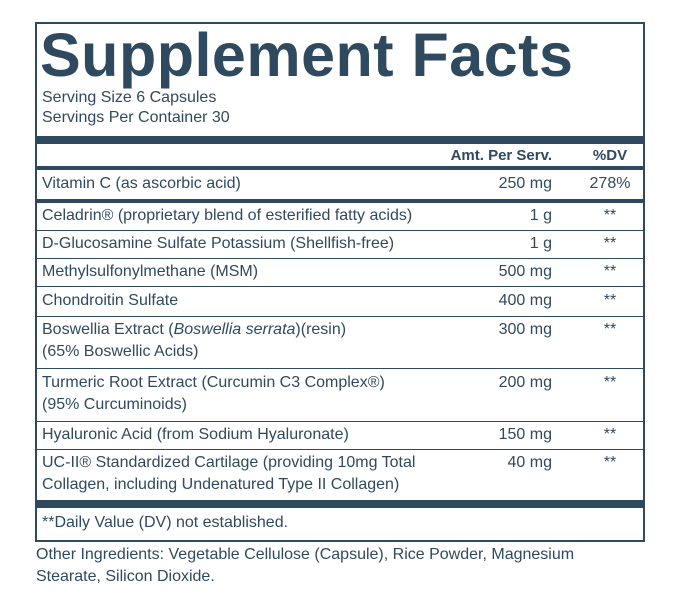  Describe the element at coordinates (525, 183) in the screenshot. I see `amount: 250 mg` at that location.